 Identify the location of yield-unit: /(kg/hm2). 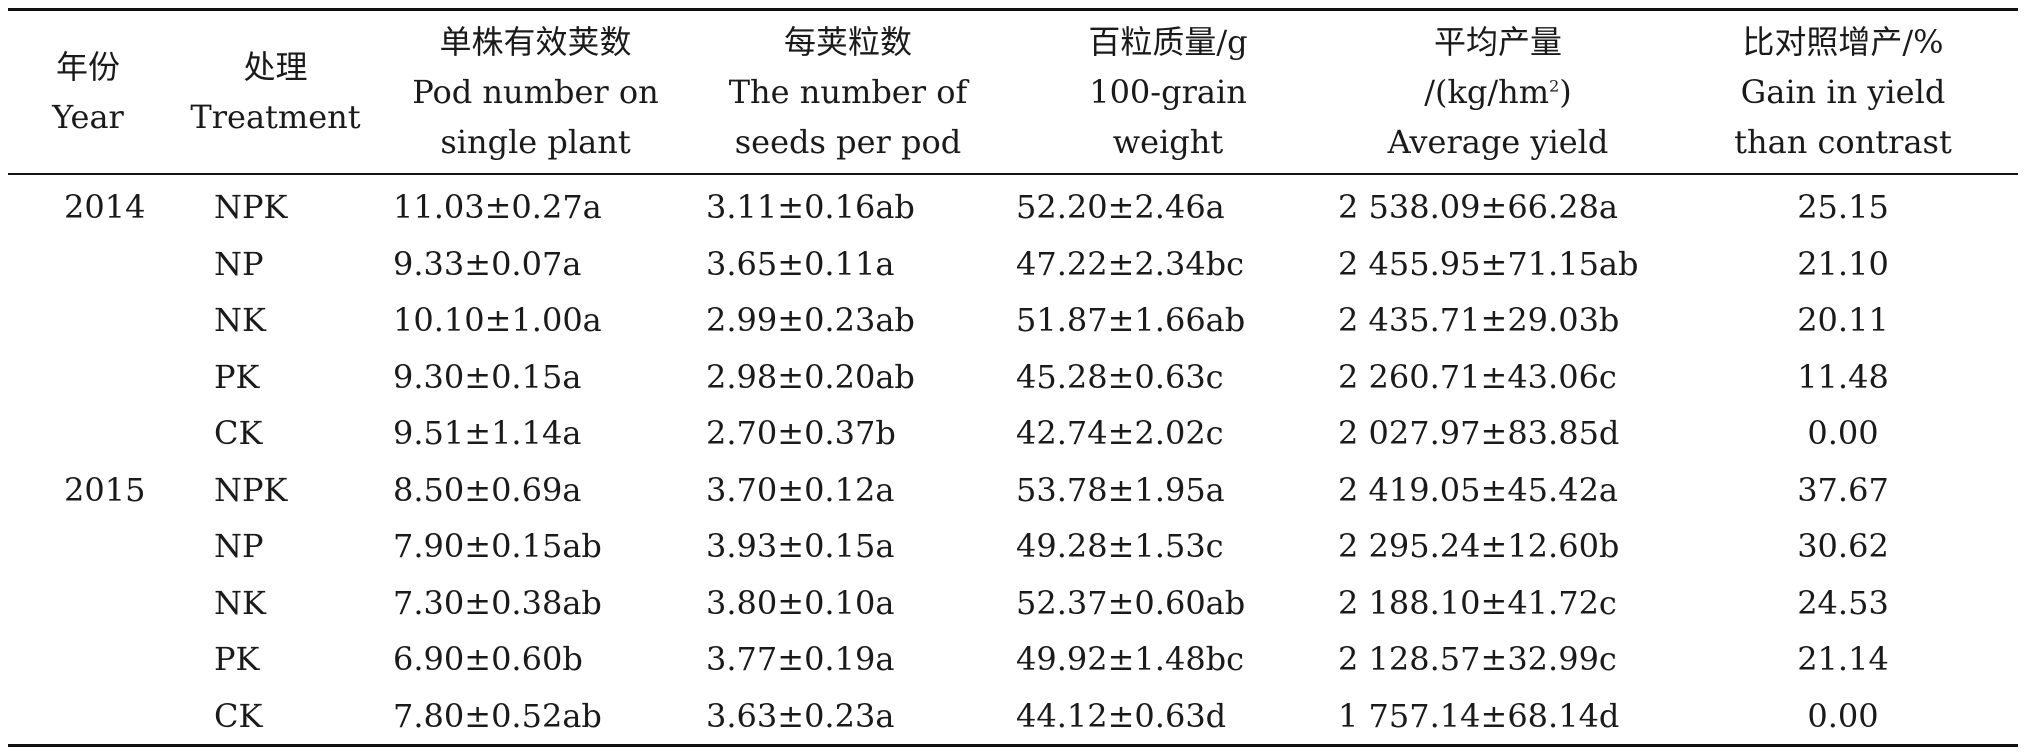
(1498, 92).